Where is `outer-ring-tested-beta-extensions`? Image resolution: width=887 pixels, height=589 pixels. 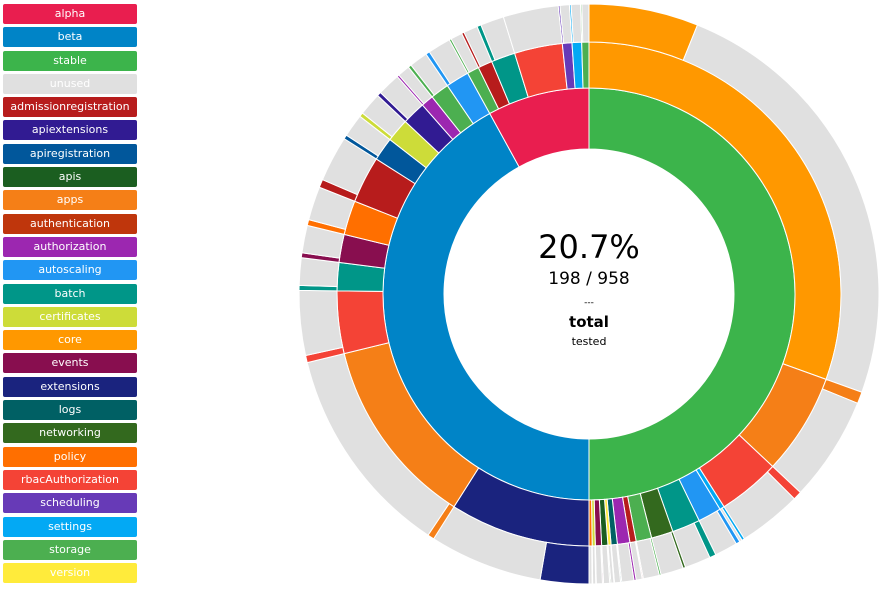
outer-ring-tested-beta-extensions is located at coordinates (564, 563).